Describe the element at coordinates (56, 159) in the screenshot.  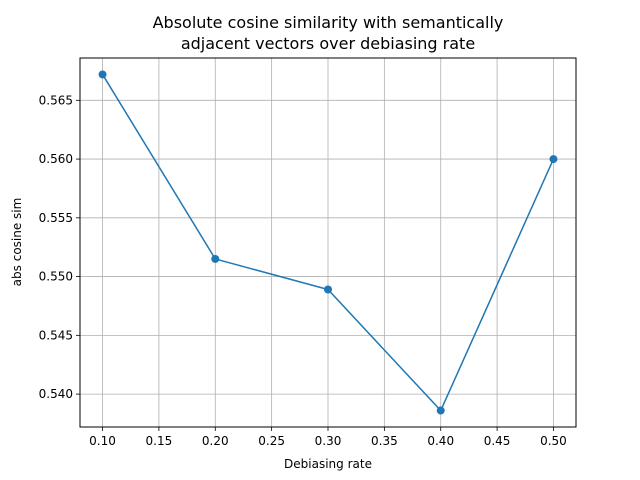
I see `y-tick-label: 0.560` at that location.